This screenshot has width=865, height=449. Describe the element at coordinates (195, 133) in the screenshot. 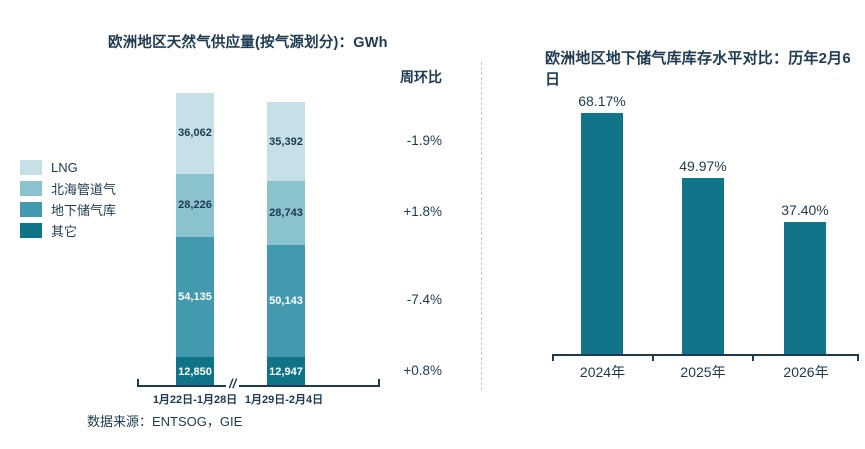

I see `segment-LNG: 36,062` at that location.